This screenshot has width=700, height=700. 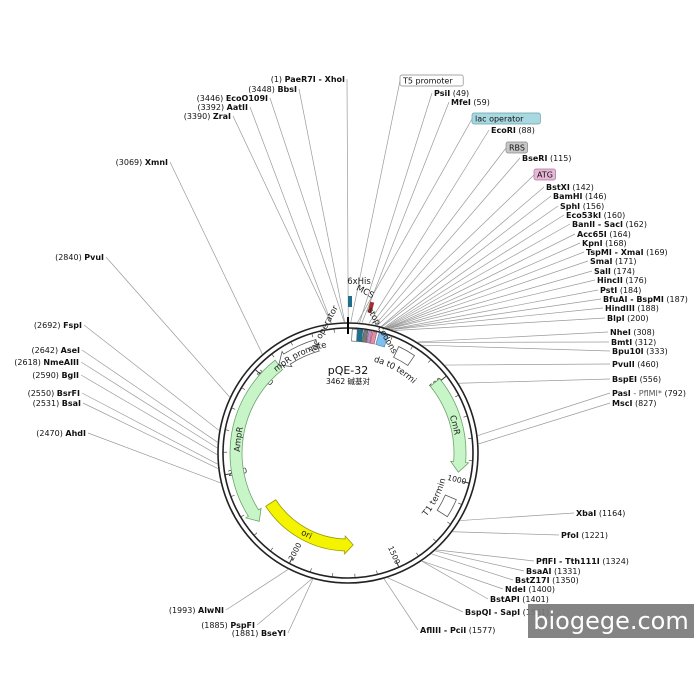 I want to click on leader-line-atg-box, so click(x=456, y=250).